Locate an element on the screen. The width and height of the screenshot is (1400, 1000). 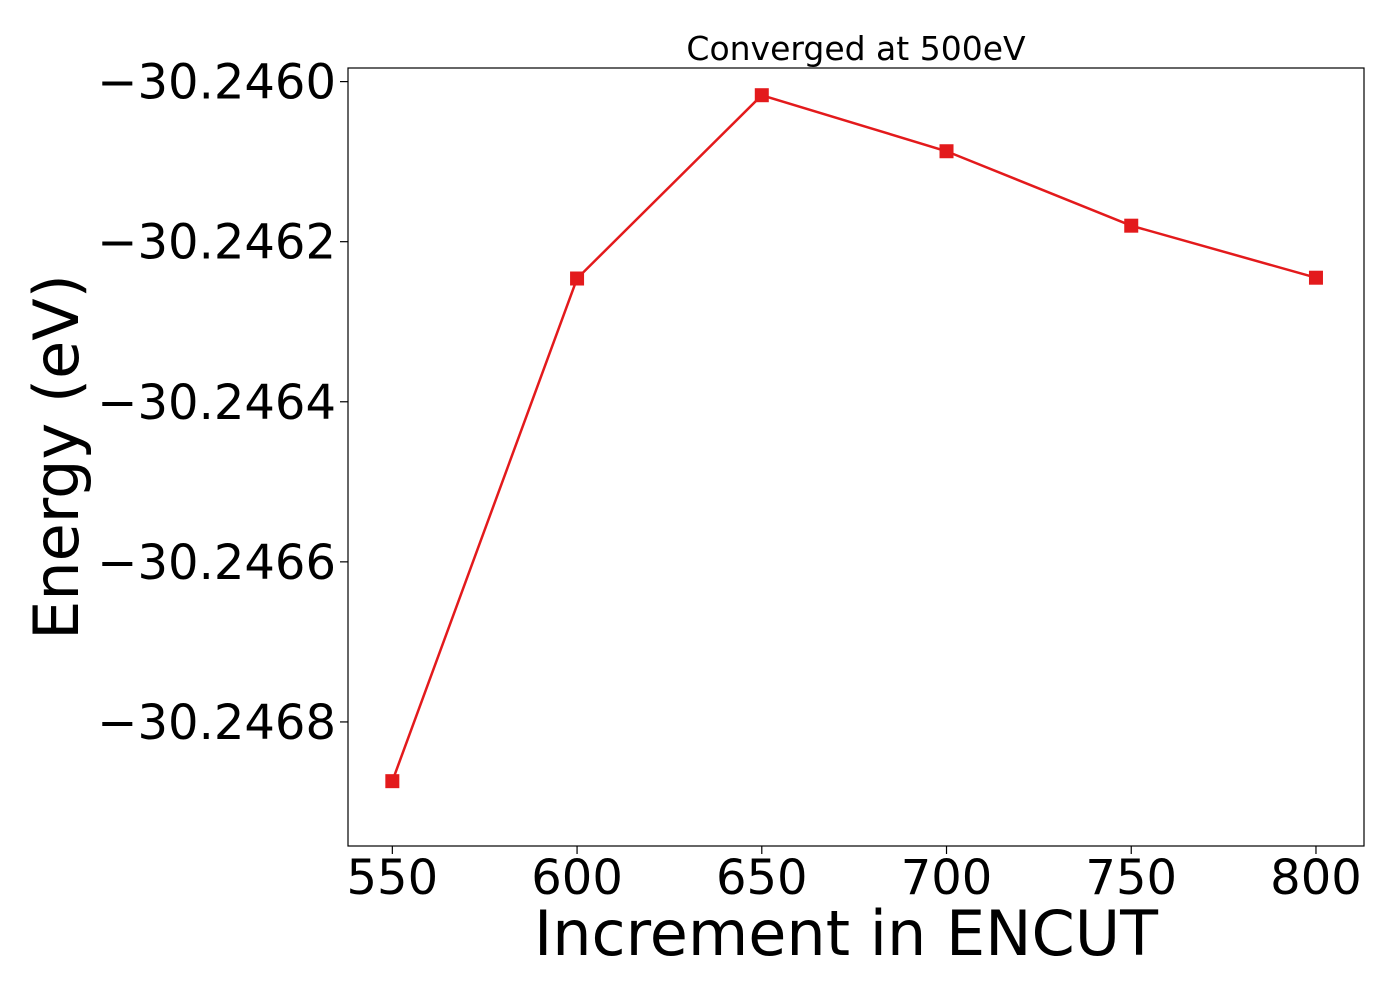
y-tick-label: −30.2462 is located at coordinates (216, 243).